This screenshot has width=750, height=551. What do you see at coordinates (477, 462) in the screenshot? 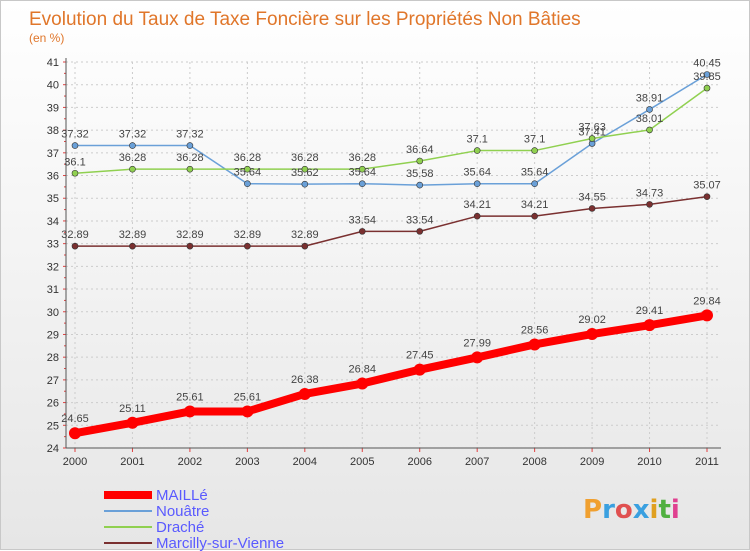
I see `x-tick-label: 2007` at bounding box center [477, 462].